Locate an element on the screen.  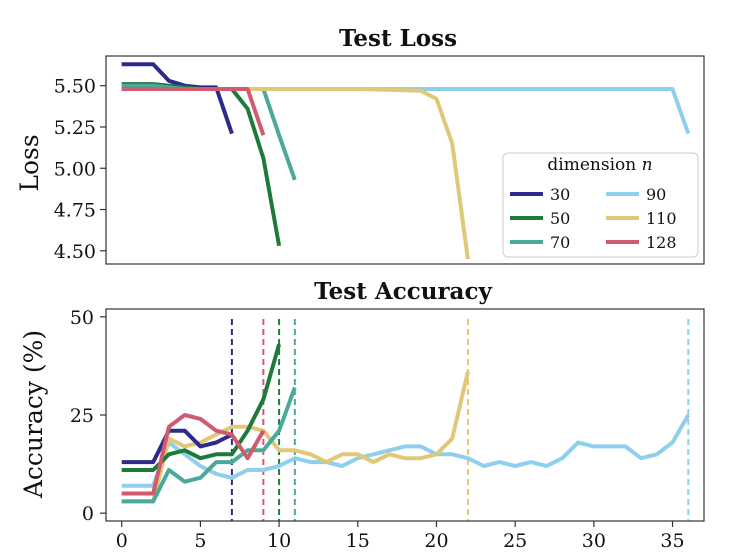
accuracy-line-n30 is located at coordinates (177, 446).